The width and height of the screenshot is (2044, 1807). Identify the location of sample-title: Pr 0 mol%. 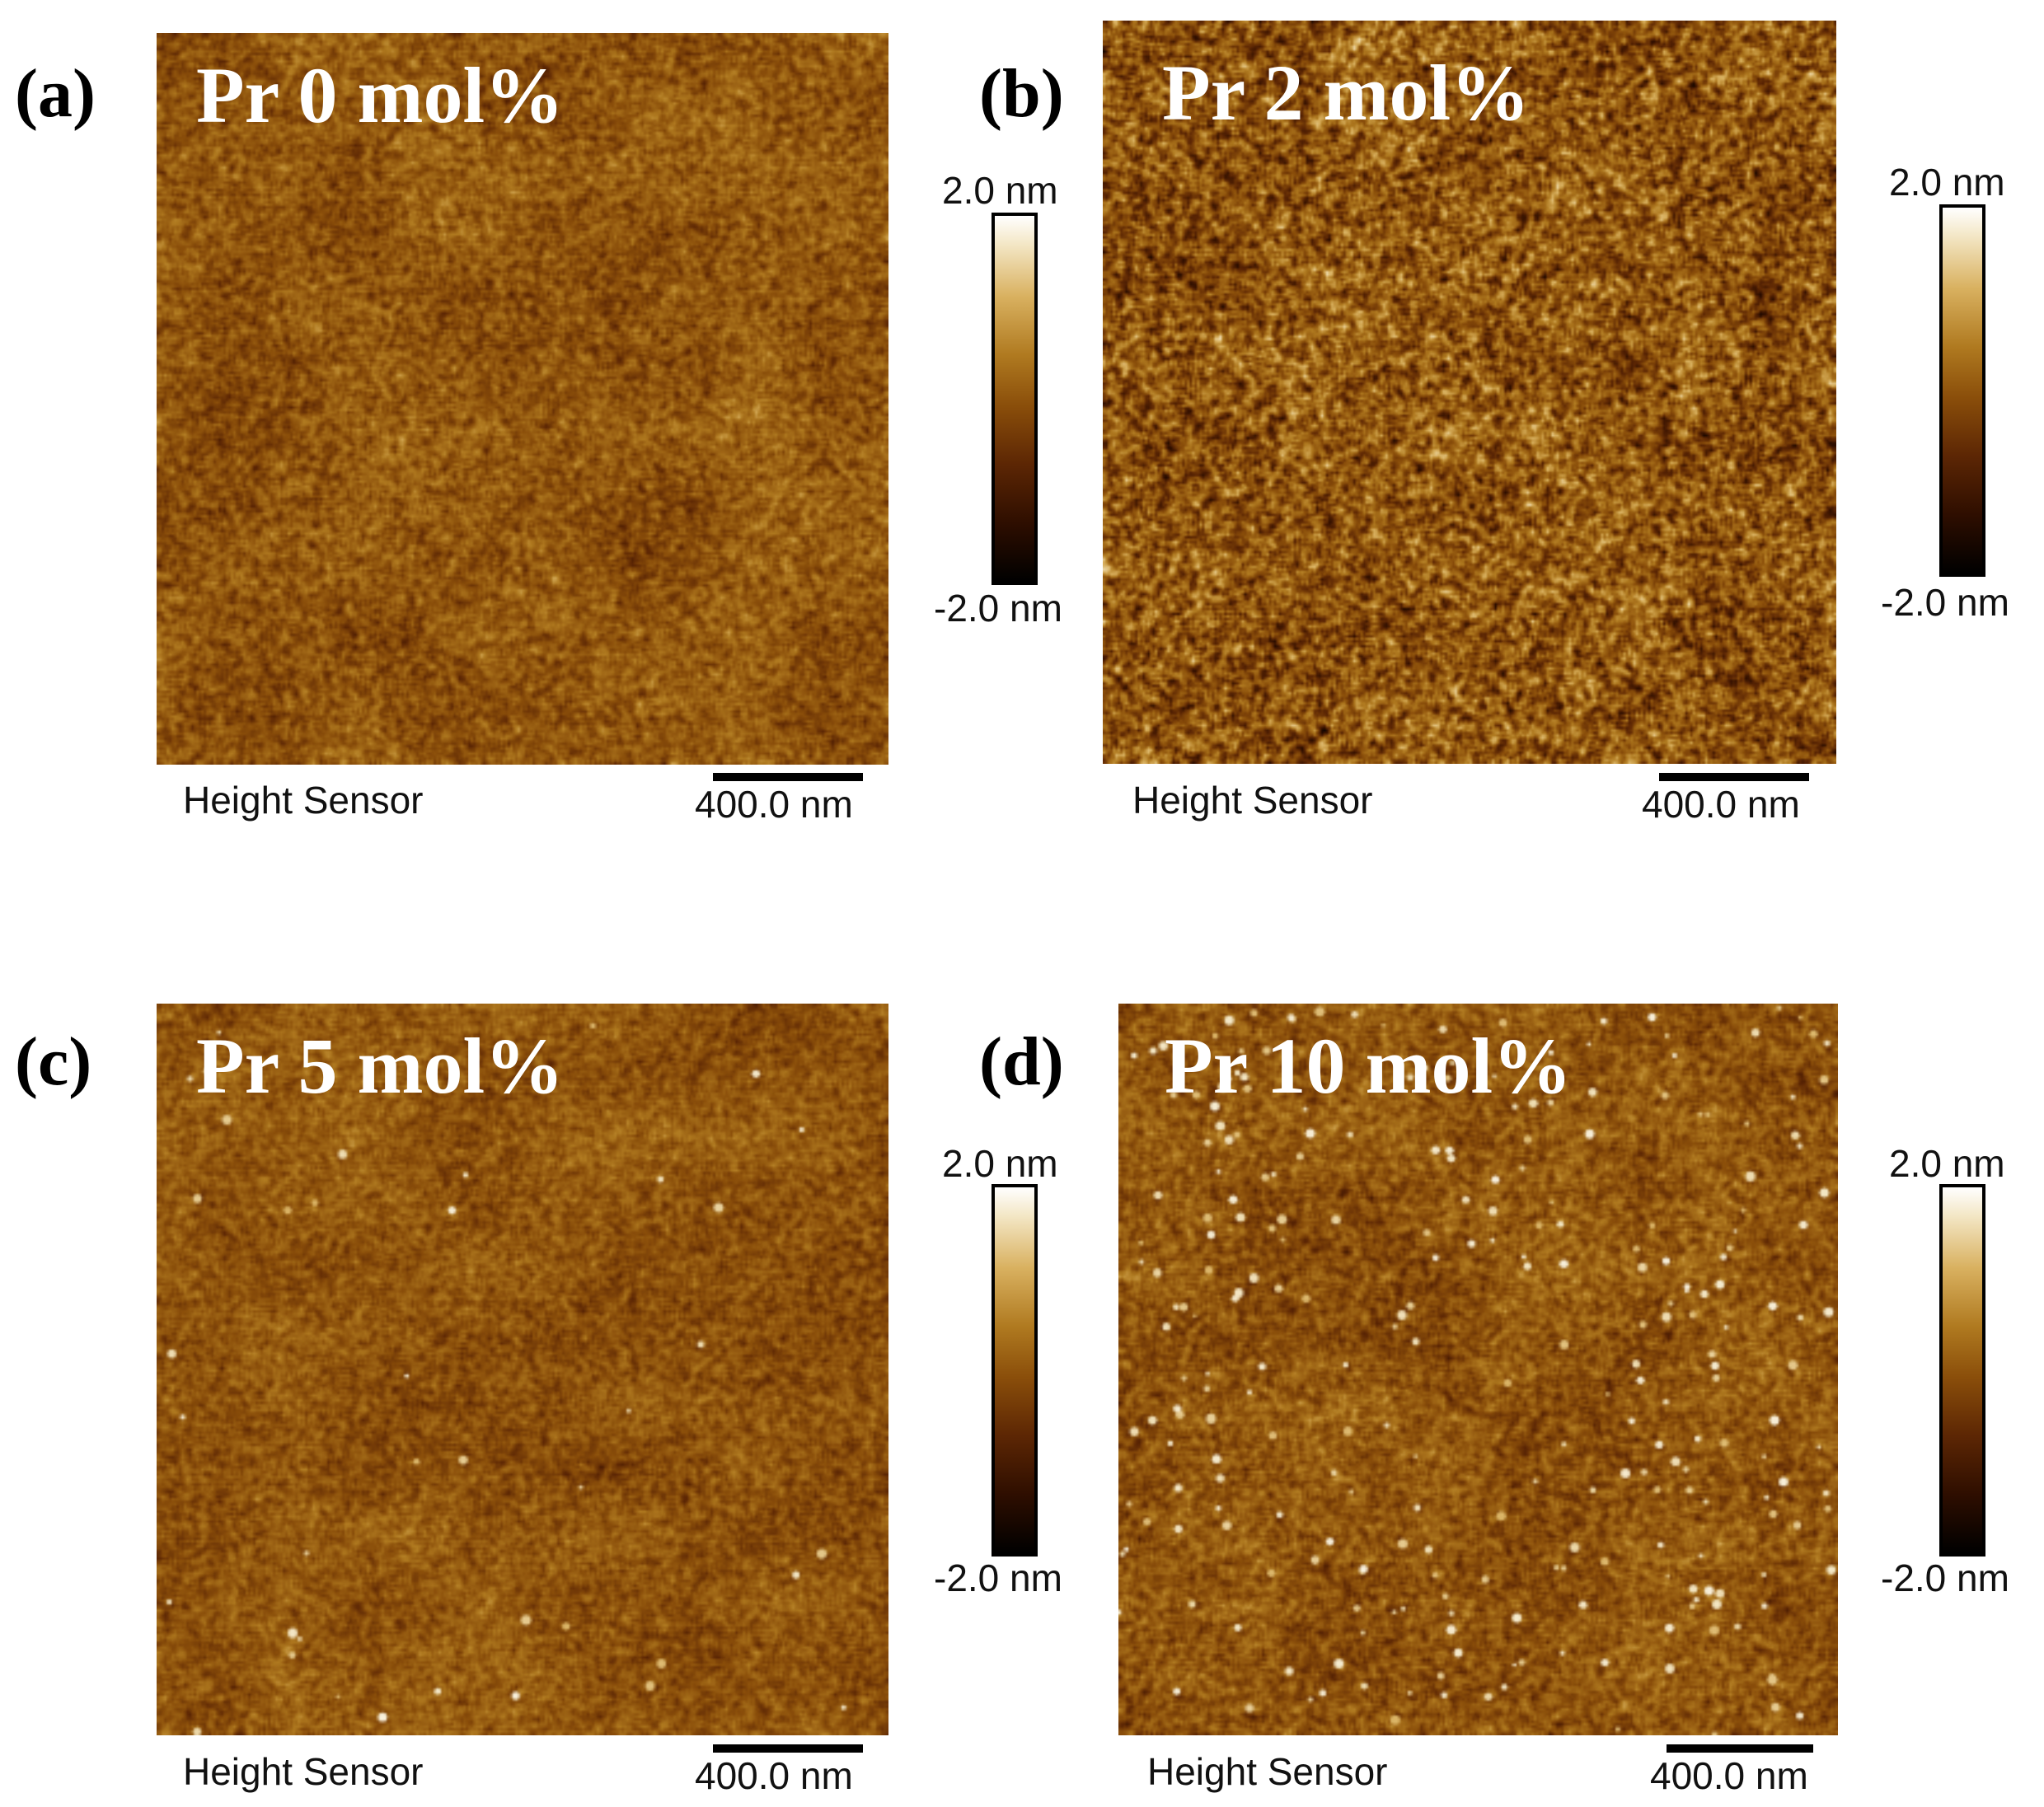
(380, 95).